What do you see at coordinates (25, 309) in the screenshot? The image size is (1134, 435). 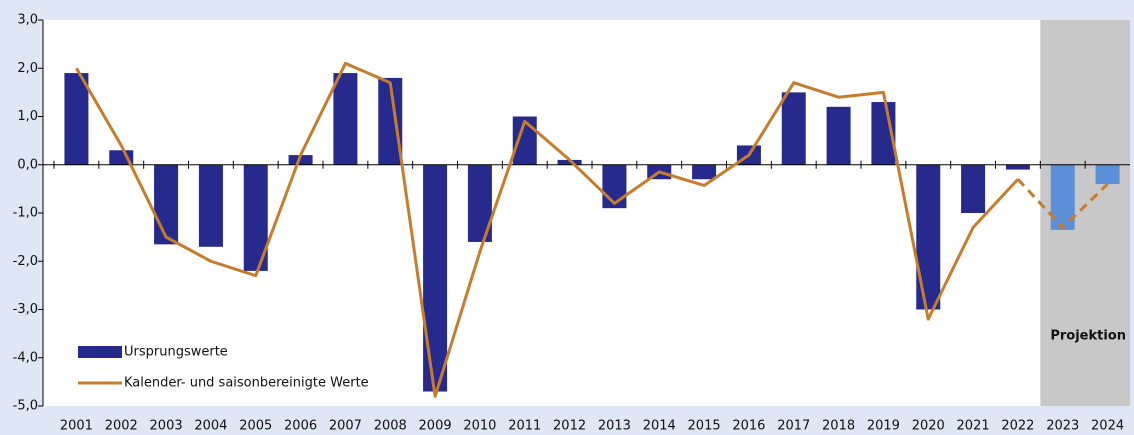 I see `y-tick-label: -3,0` at bounding box center [25, 309].